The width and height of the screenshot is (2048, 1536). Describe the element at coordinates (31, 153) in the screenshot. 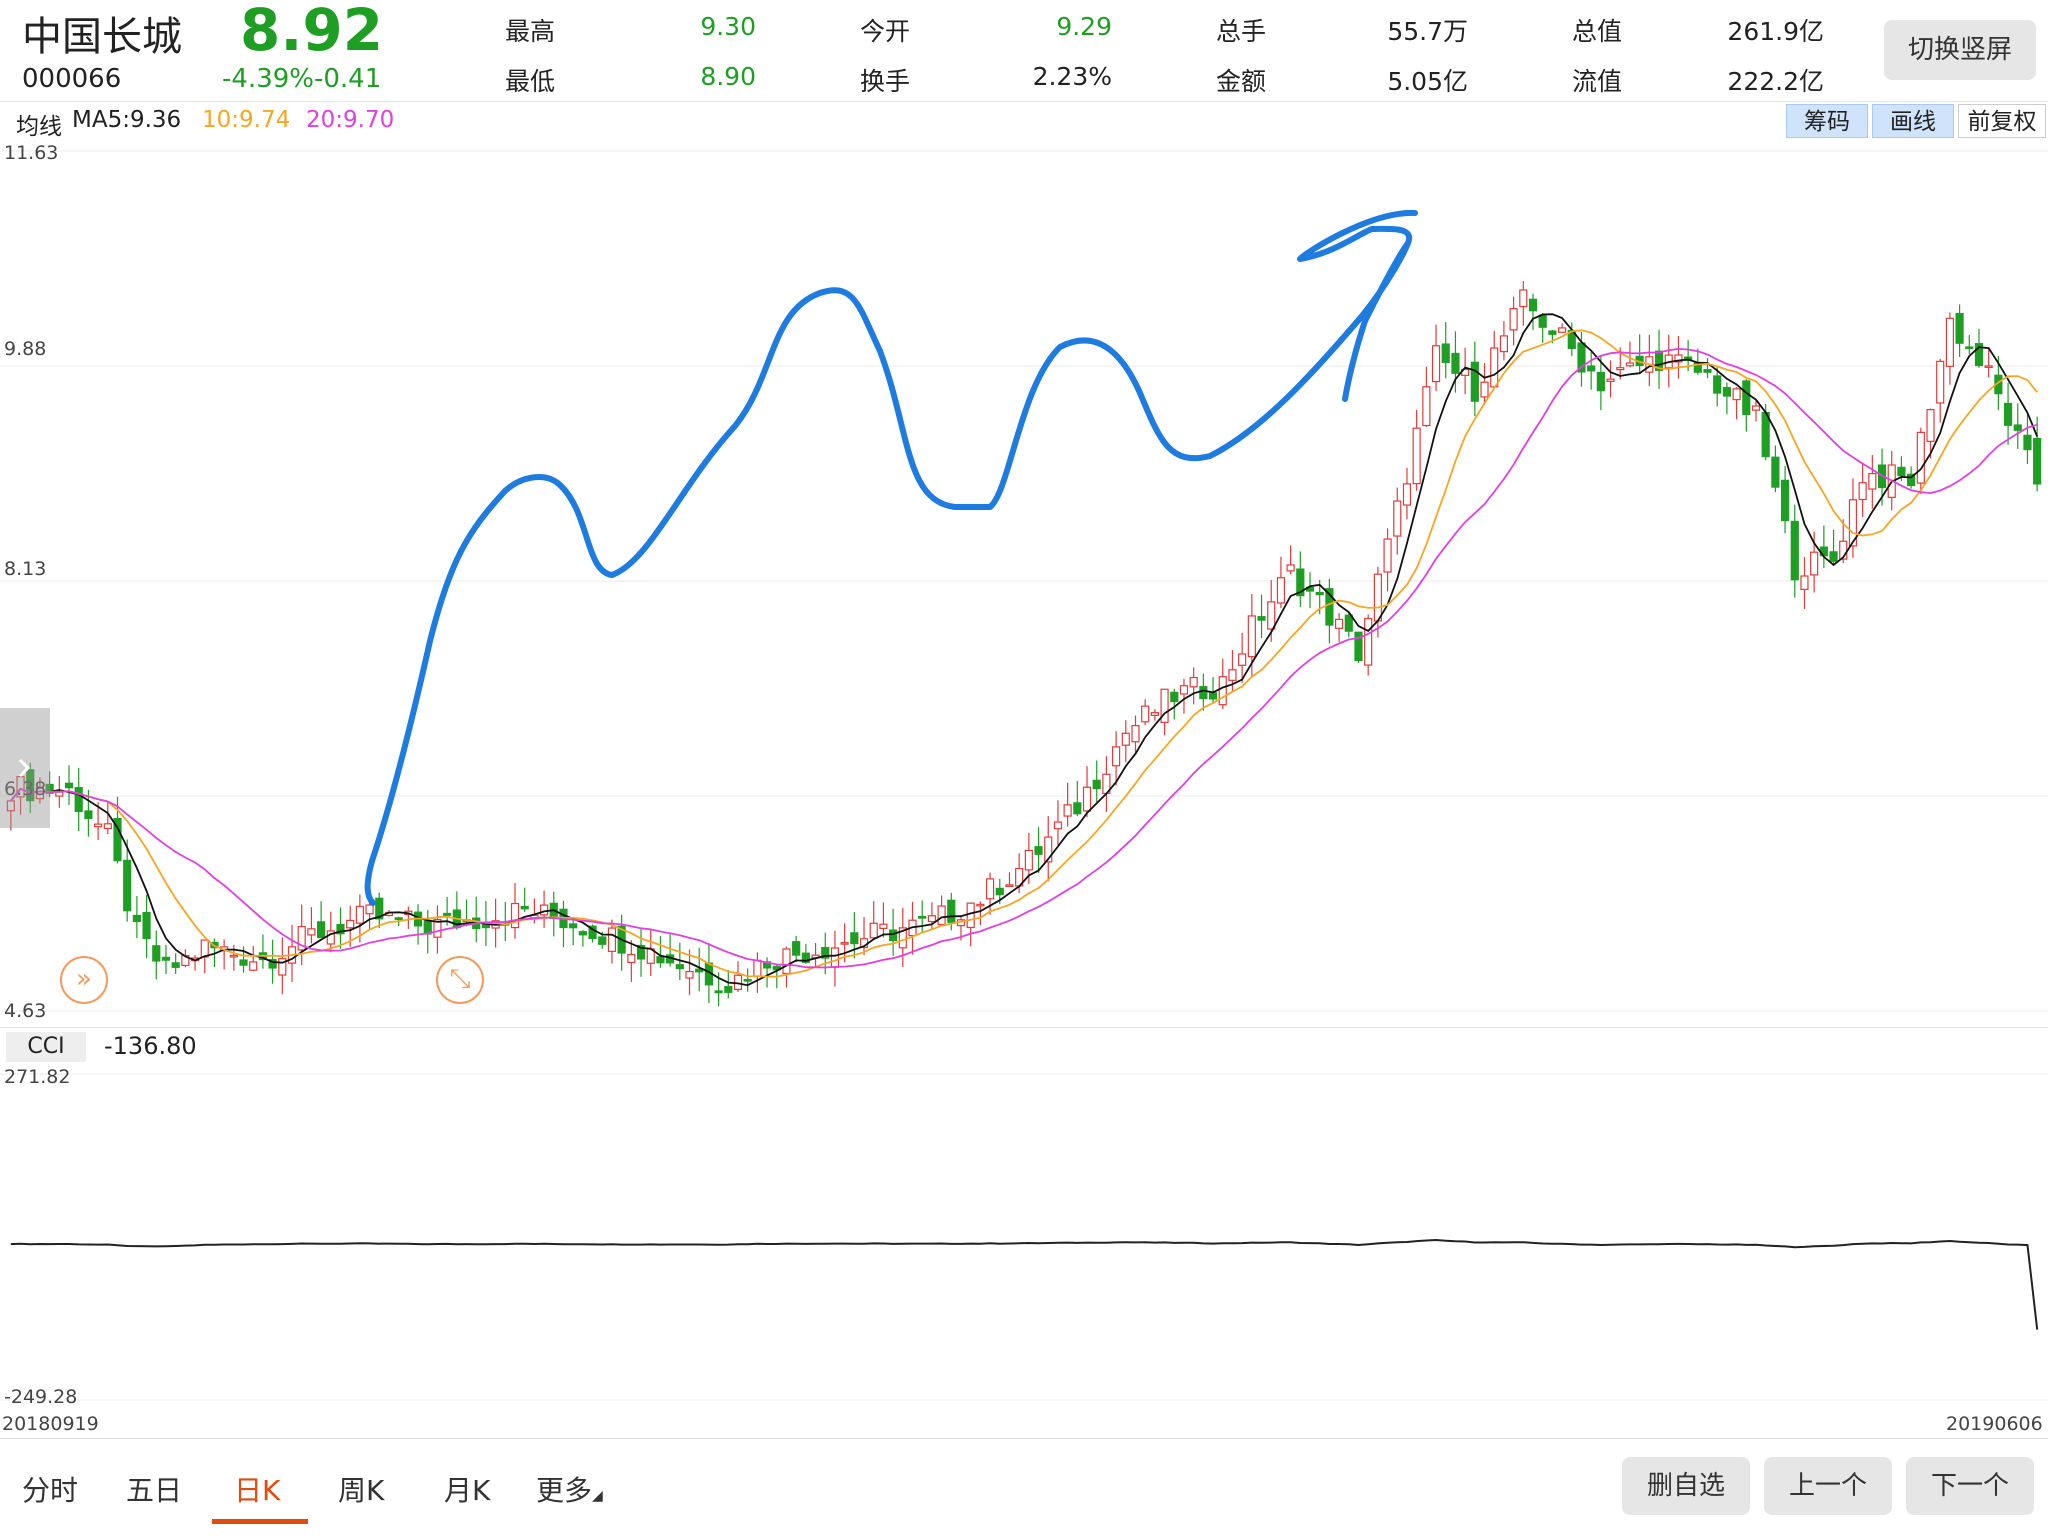

I see `axis-max-label: 11.63` at that location.